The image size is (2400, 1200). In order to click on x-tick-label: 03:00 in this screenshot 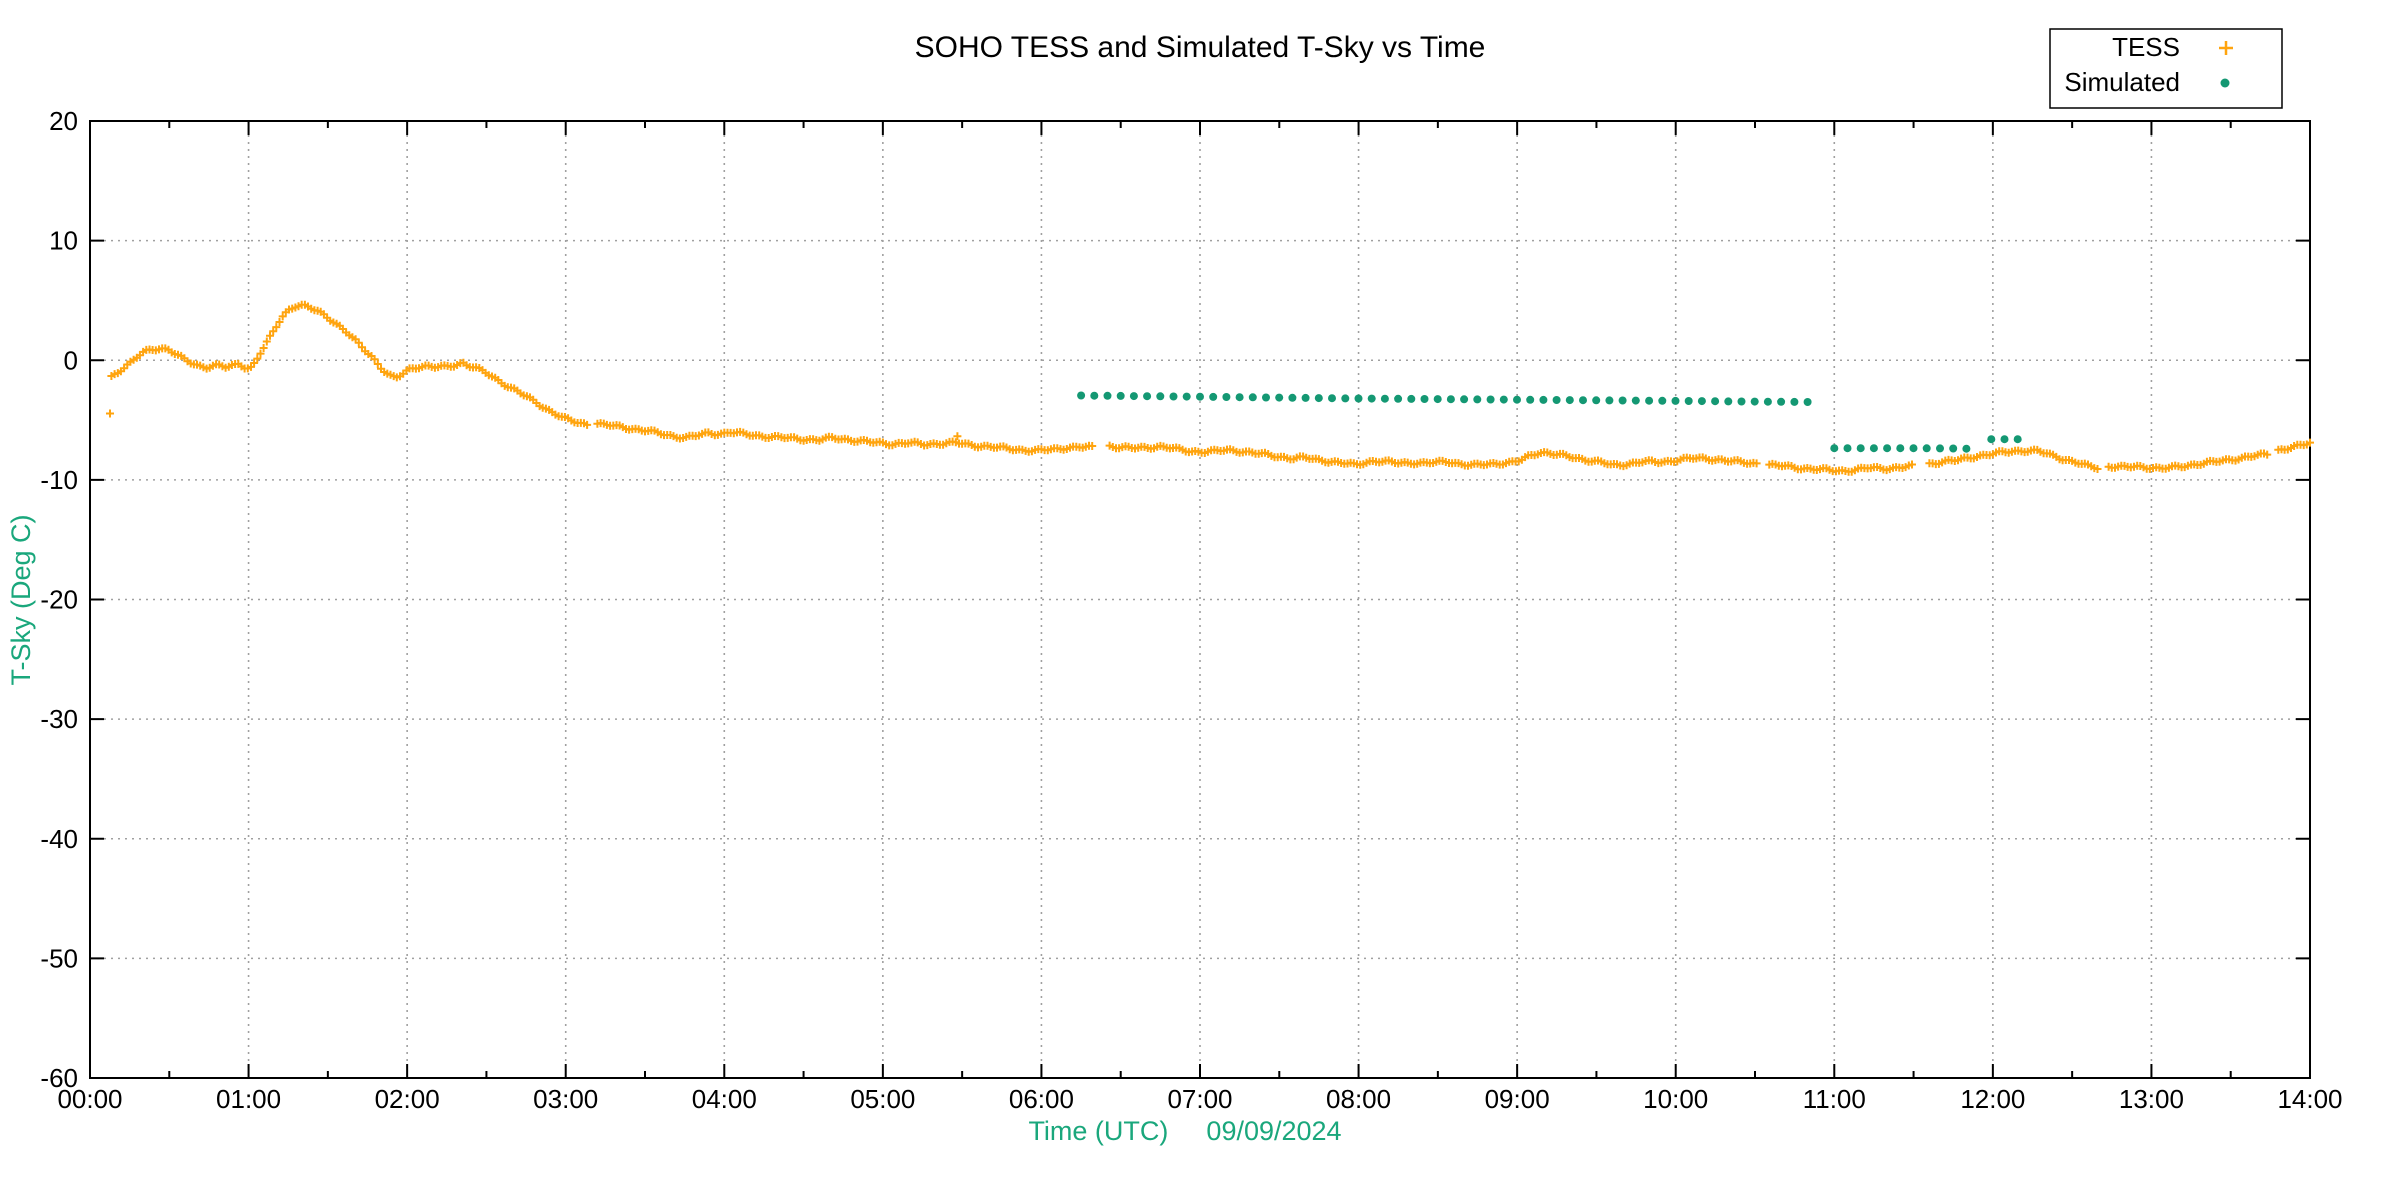, I will do `click(565, 1099)`.